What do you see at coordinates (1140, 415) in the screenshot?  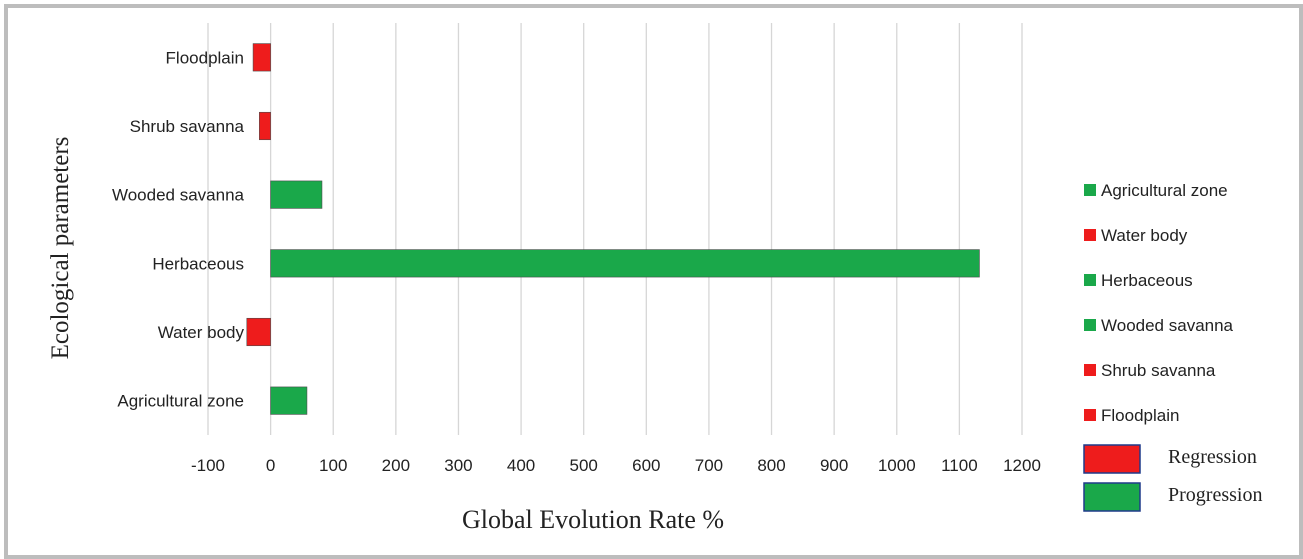 I see `legend-label: Floodplain` at bounding box center [1140, 415].